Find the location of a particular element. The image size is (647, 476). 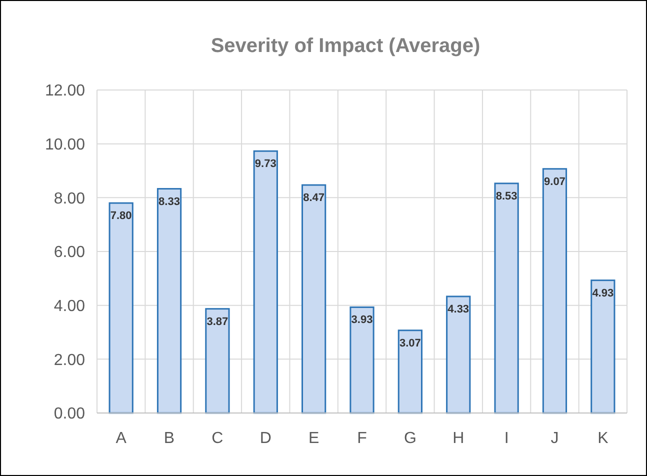

data-label: 7.80 is located at coordinates (121, 216).